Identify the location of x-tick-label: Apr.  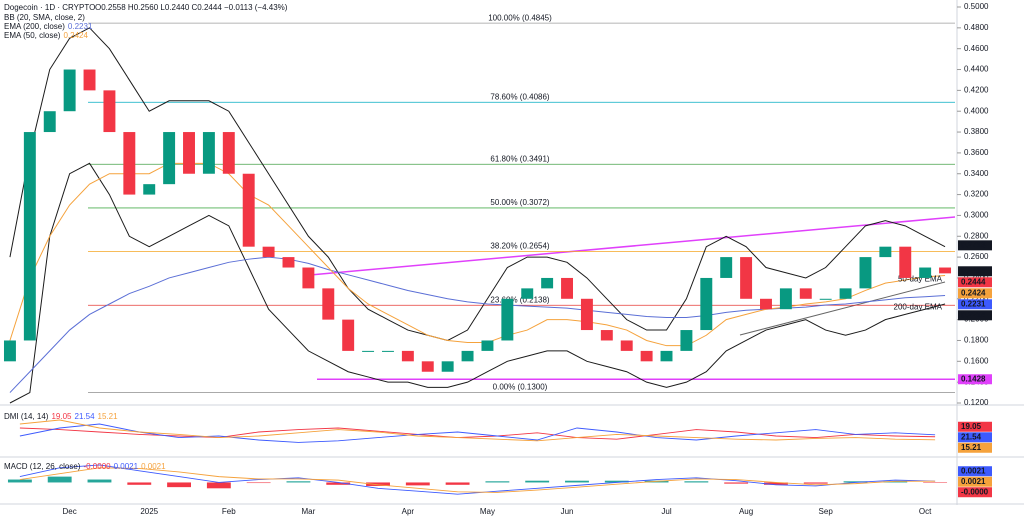
(408, 511).